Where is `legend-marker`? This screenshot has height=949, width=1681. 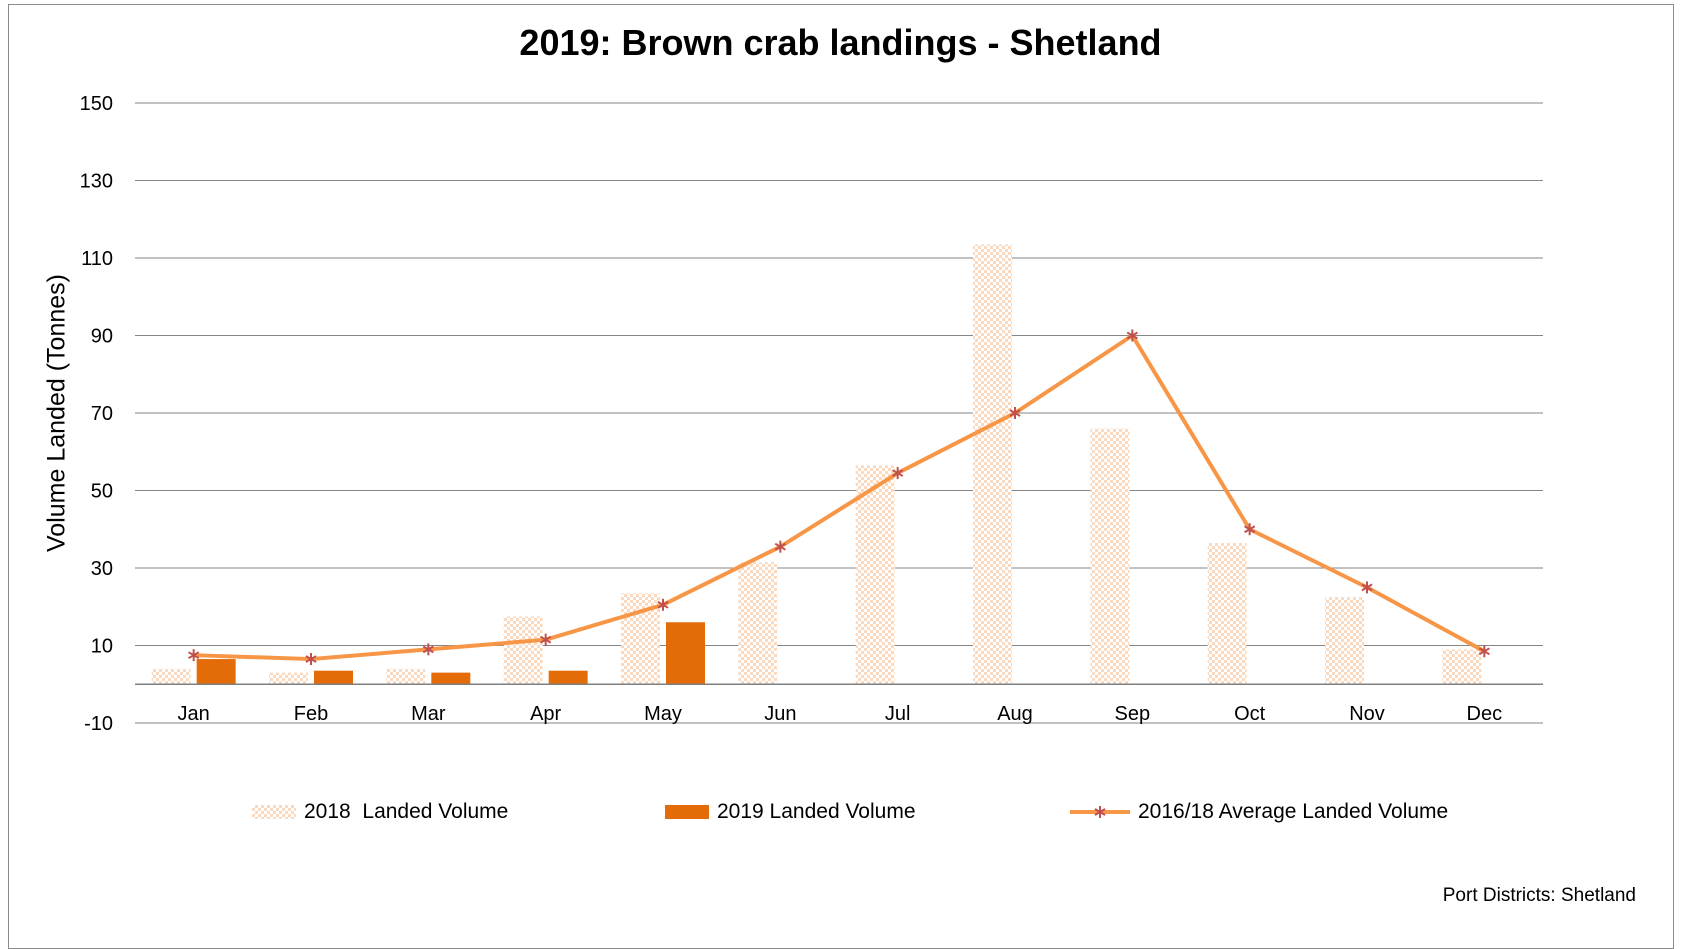 legend-marker is located at coordinates (1100, 812).